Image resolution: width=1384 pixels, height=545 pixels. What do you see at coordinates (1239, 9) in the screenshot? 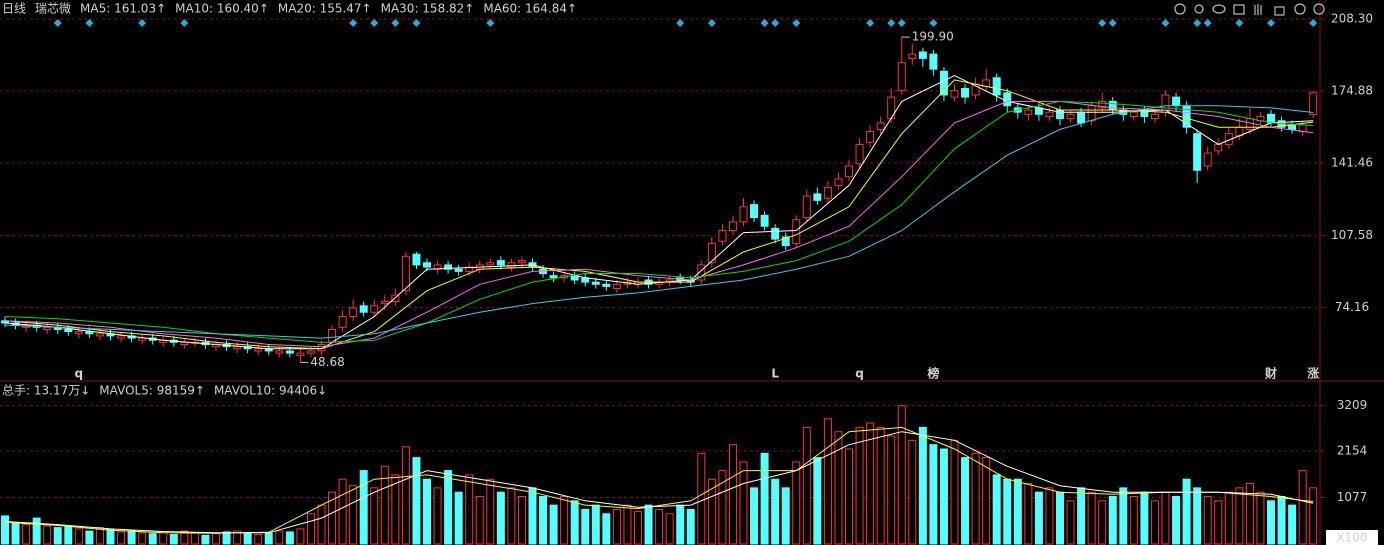
I see `box-icon` at bounding box center [1239, 9].